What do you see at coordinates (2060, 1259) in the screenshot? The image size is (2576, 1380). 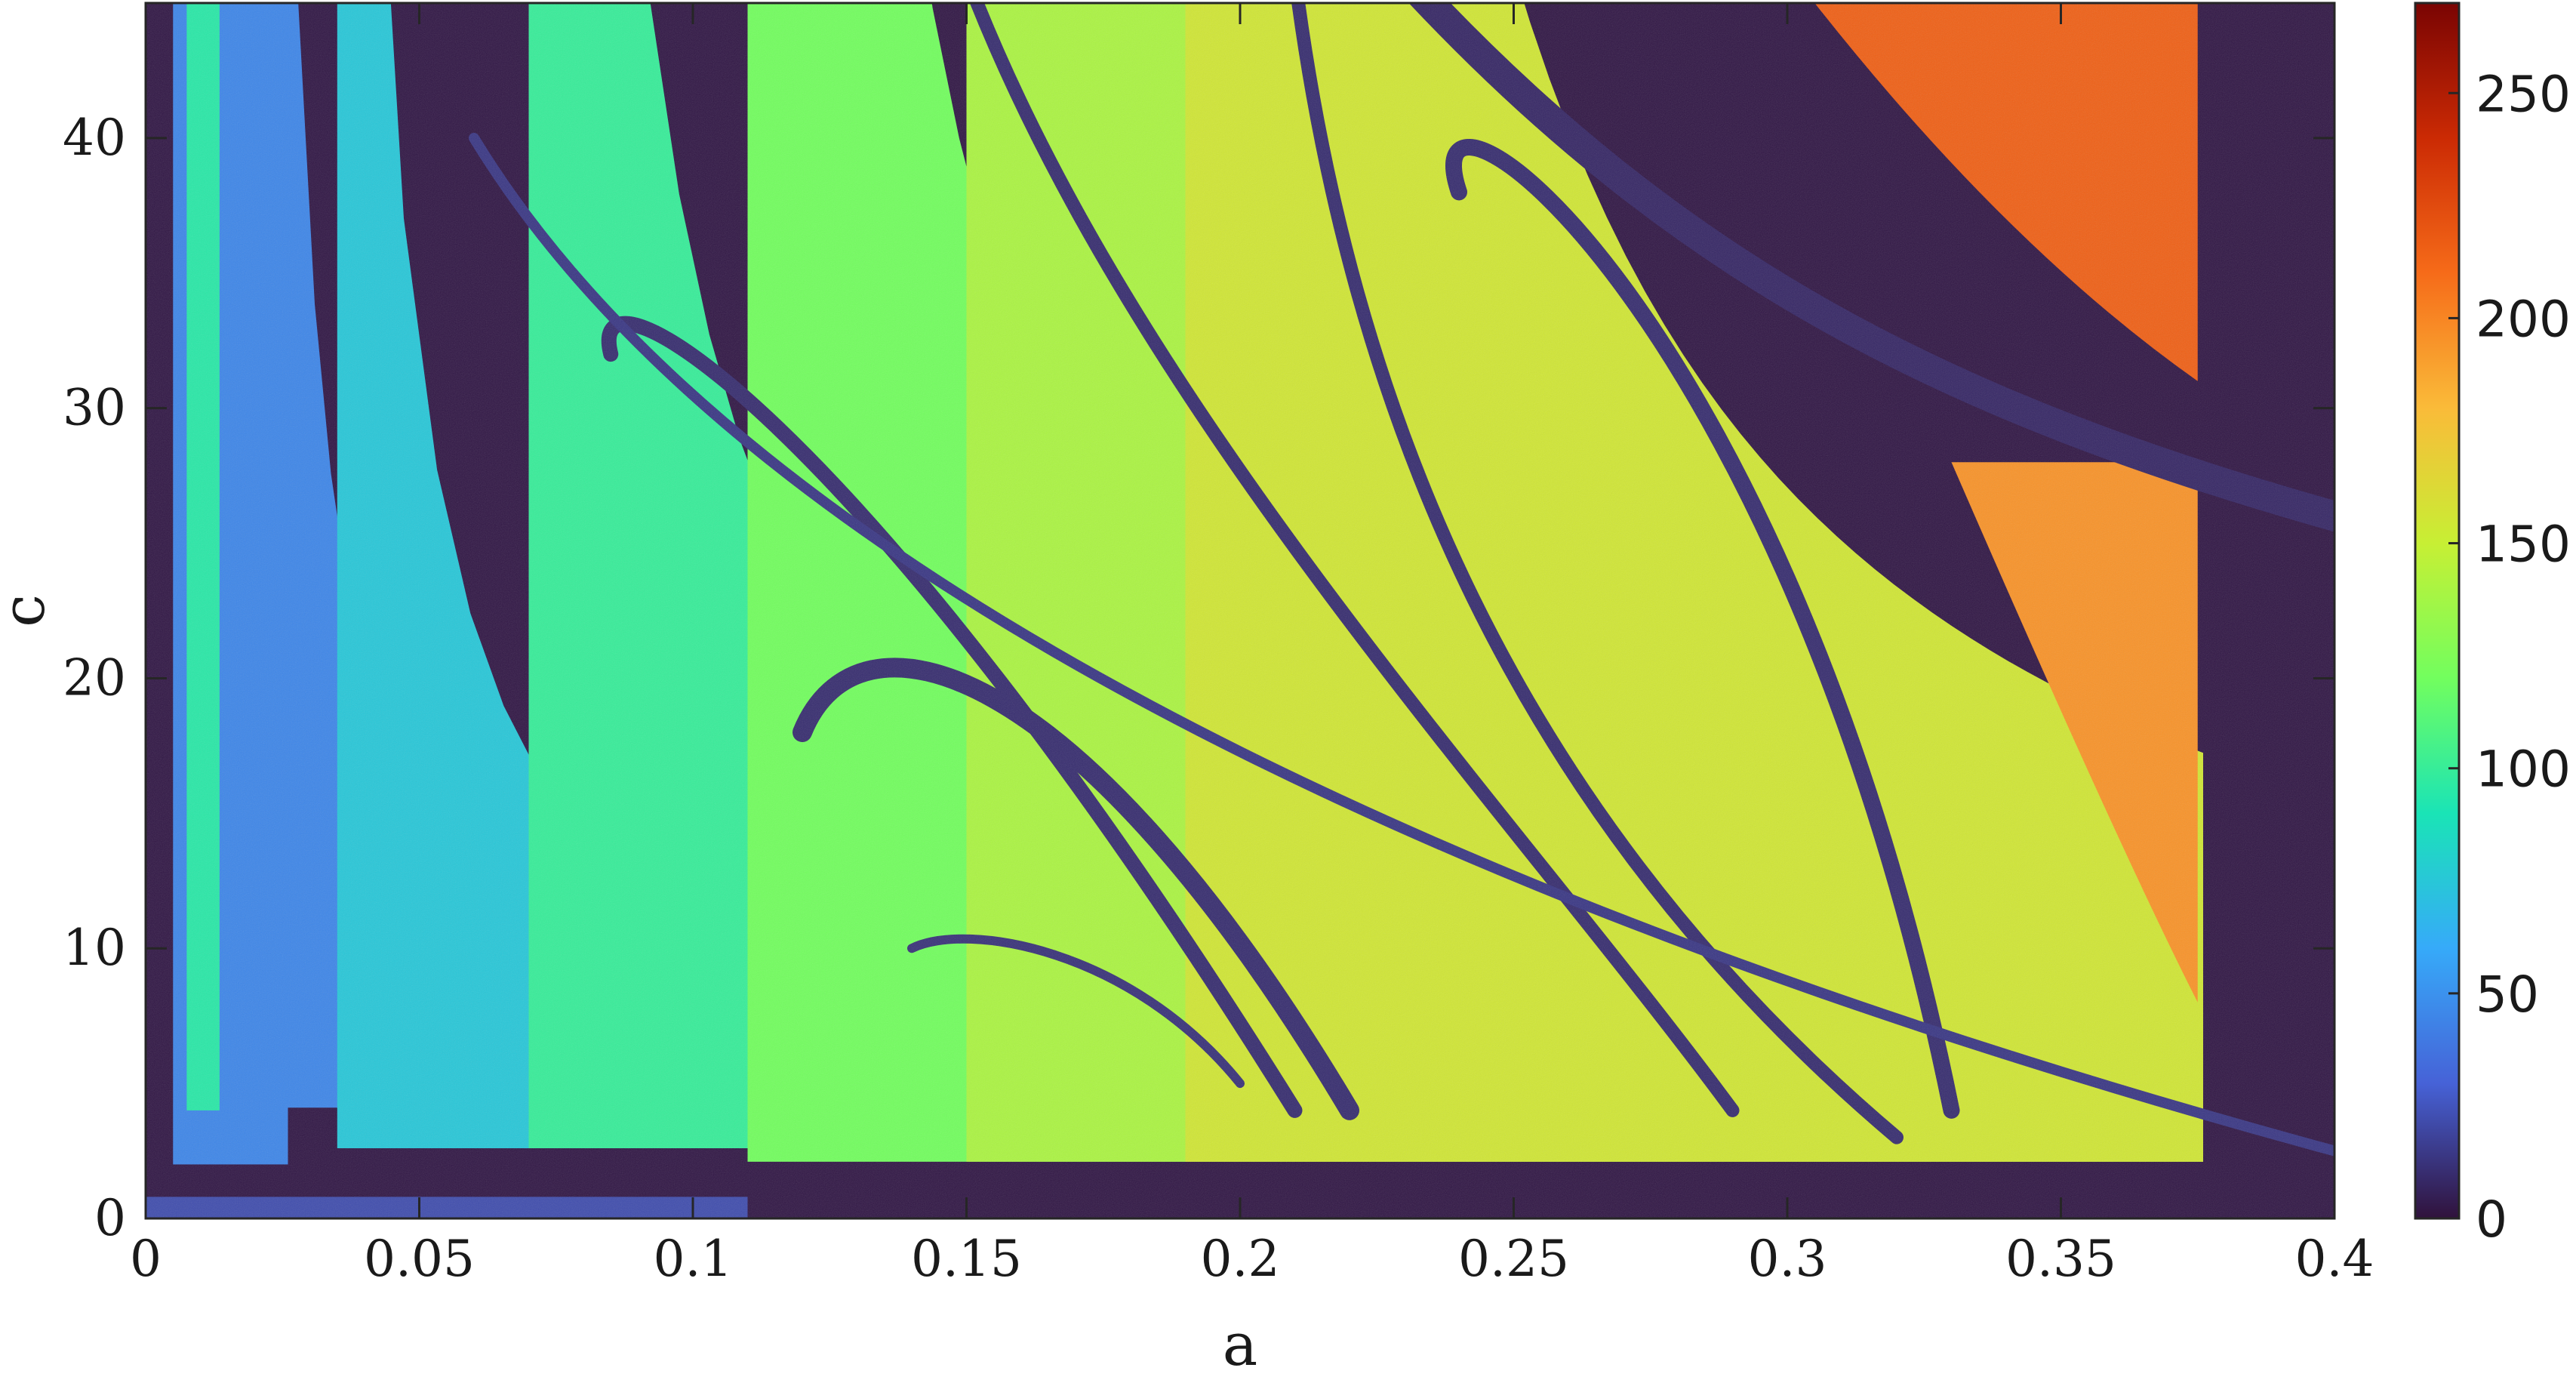 I see `x-tick-label: 0.35` at bounding box center [2060, 1259].